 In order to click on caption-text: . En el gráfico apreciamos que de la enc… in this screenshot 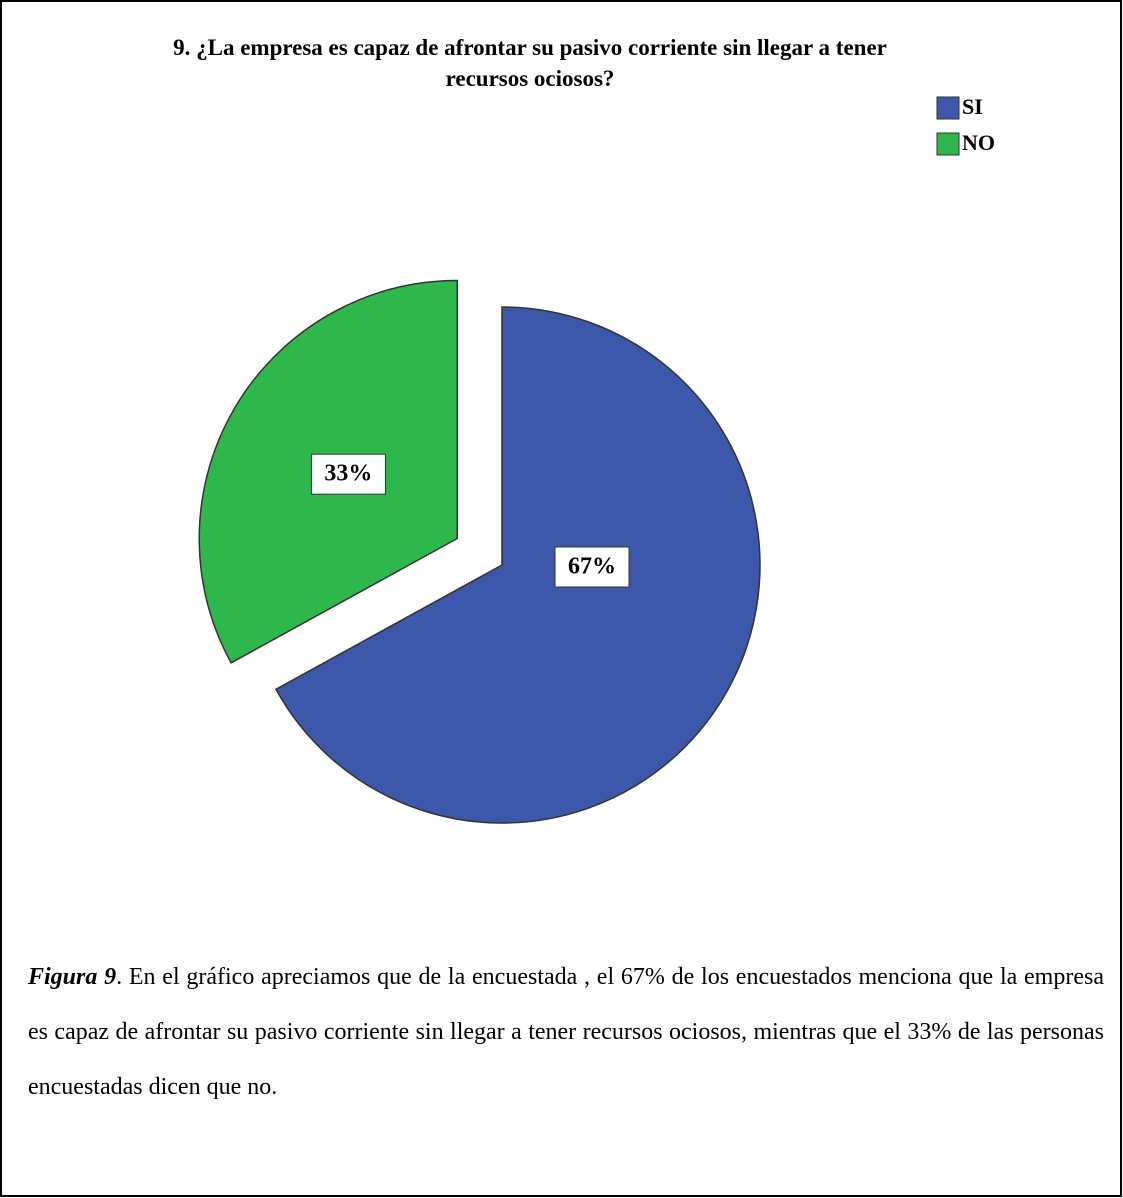, I will do `click(566, 1032)`.